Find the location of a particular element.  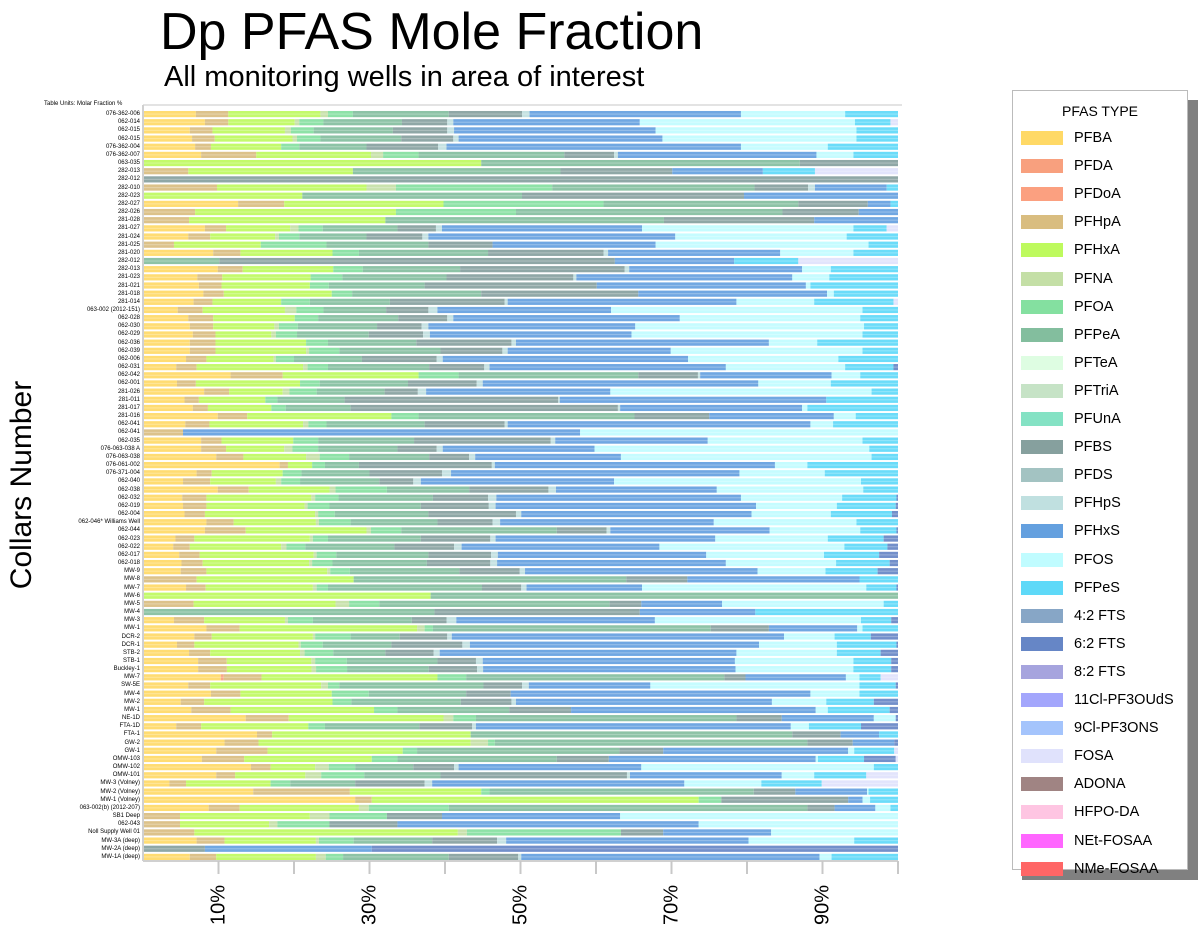

legend-label: PFHxA is located at coordinates (1097, 250).